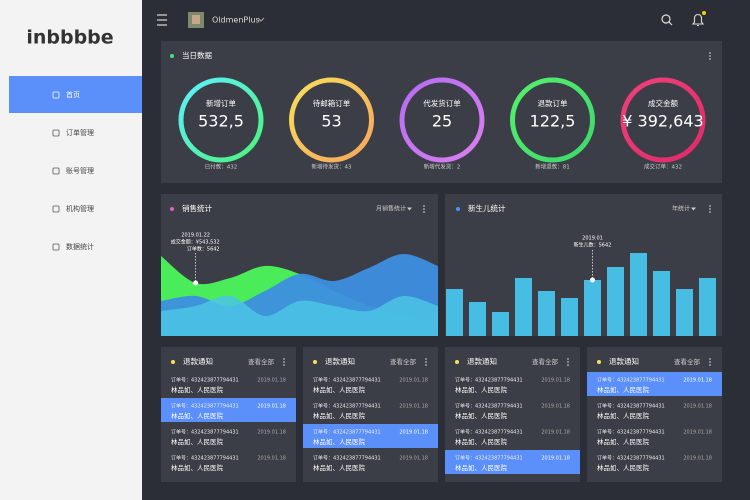  What do you see at coordinates (552, 167) in the screenshot?
I see `stat-sub: 新增退款：81` at bounding box center [552, 167].